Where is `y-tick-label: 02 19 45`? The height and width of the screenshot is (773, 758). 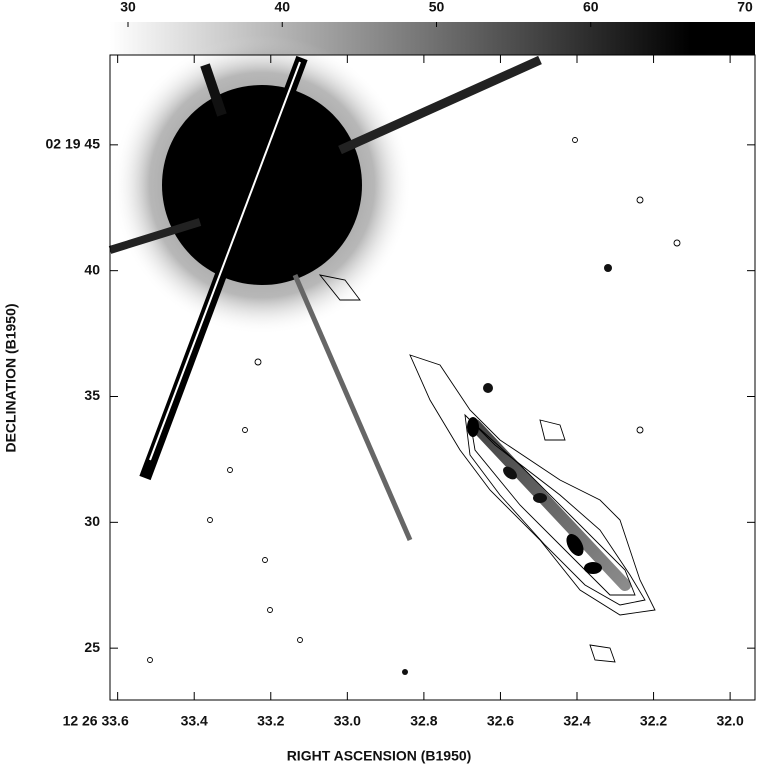 y-tick-label: 02 19 45 is located at coordinates (73, 144).